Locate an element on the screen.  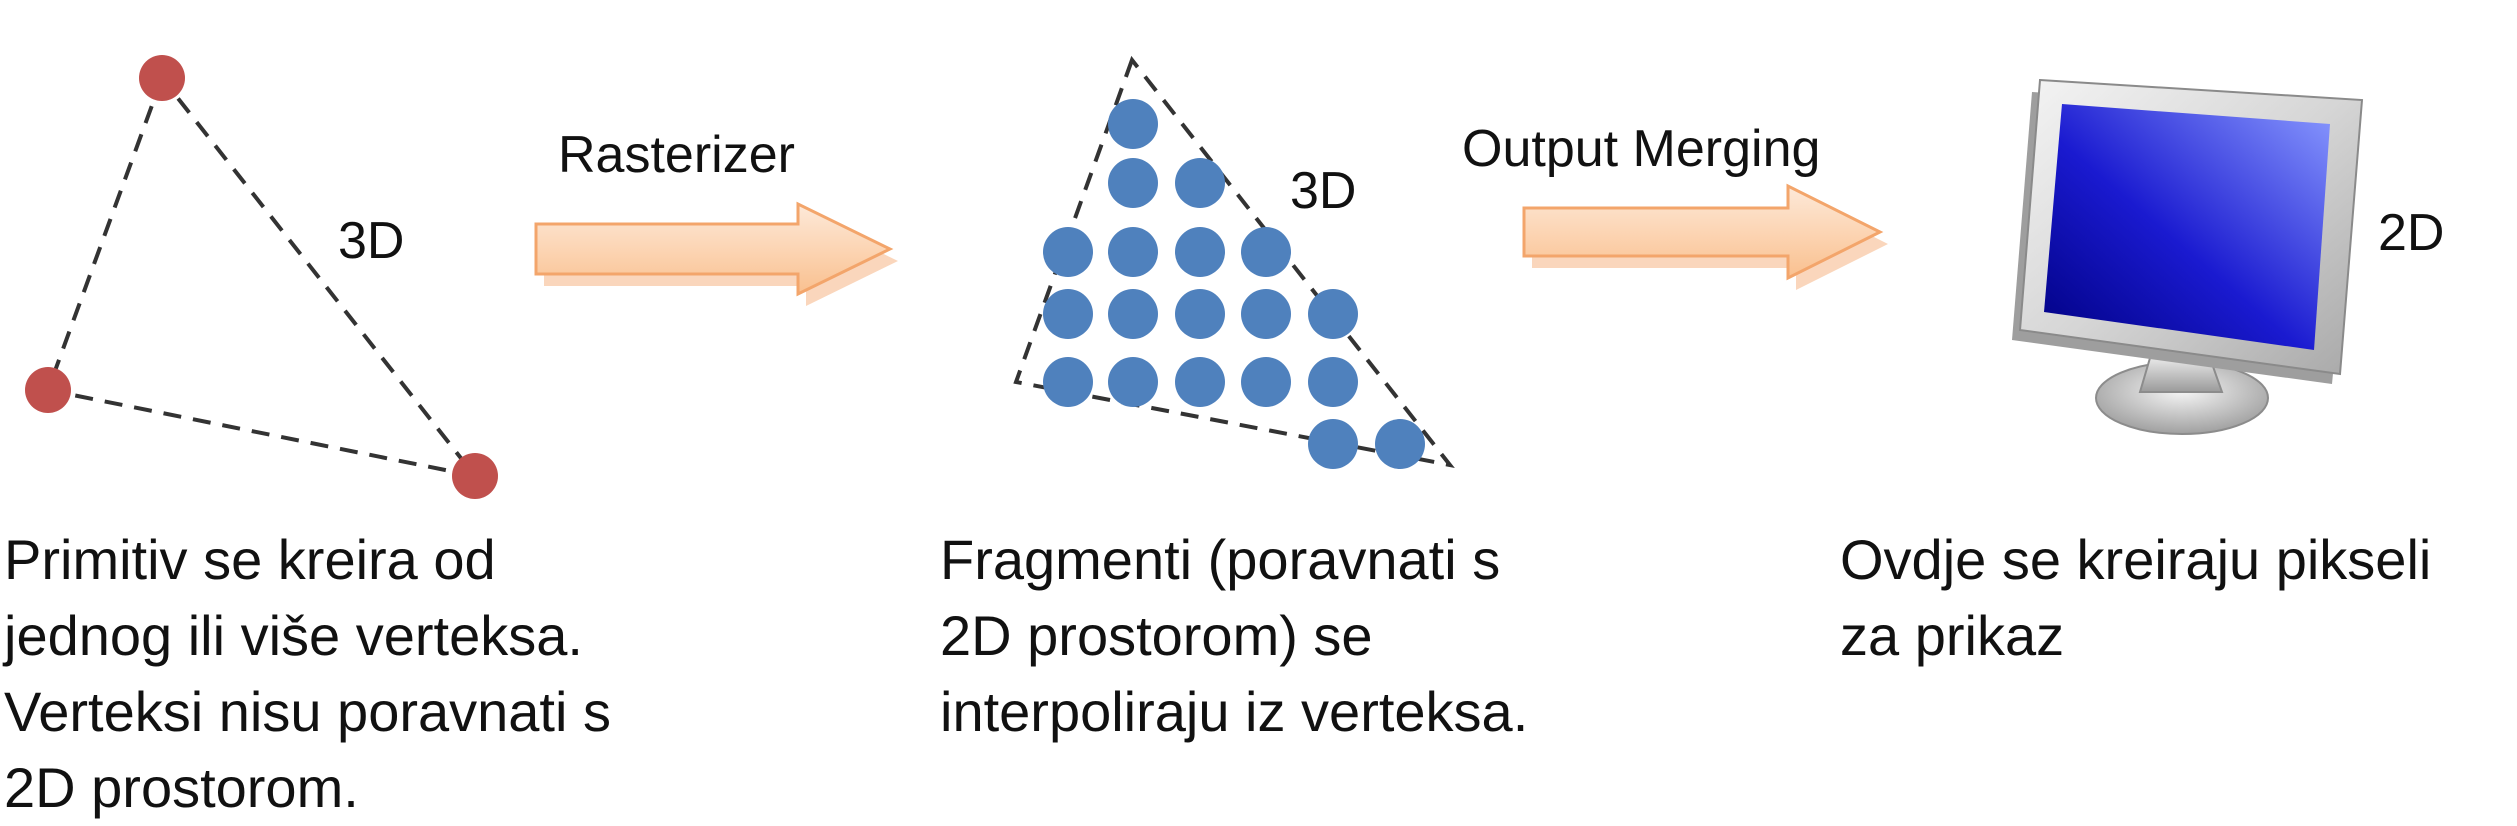
caption-line: interpoliraju iz verteksa. is located at coordinates (1234, 711).